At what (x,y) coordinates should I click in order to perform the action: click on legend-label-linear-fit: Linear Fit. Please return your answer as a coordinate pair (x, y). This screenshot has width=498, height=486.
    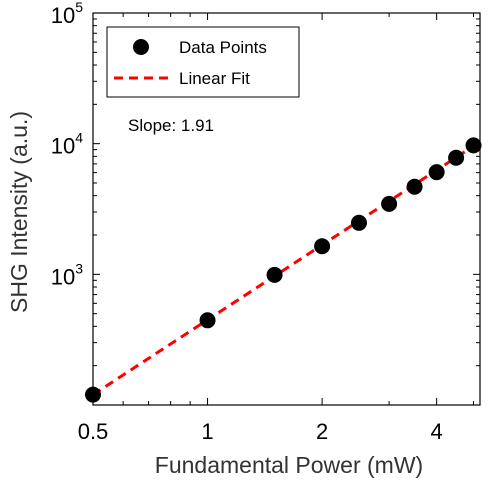
    Looking at the image, I should click on (214, 78).